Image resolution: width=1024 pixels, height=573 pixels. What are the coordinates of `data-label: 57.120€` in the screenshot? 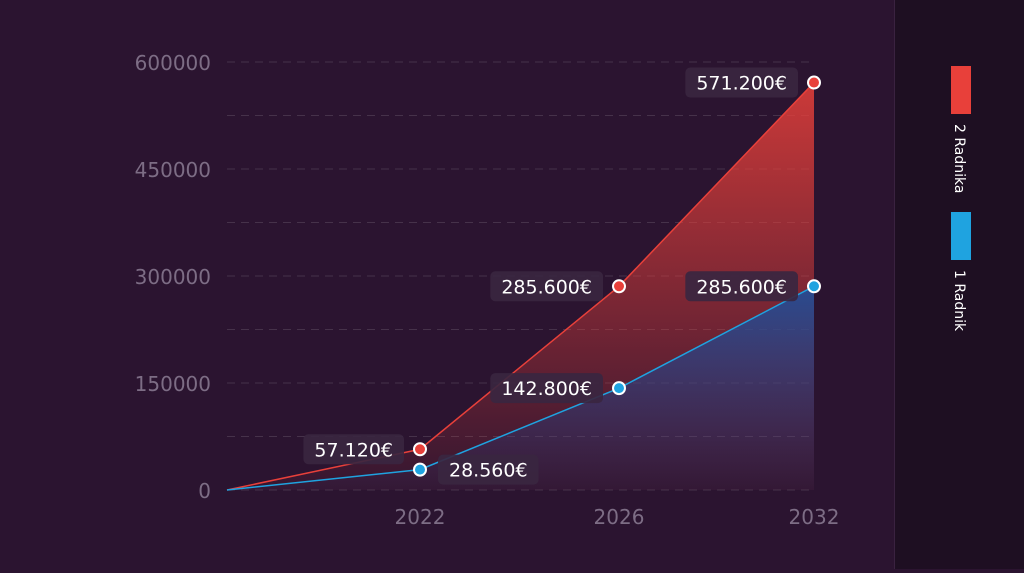 It's located at (353, 449).